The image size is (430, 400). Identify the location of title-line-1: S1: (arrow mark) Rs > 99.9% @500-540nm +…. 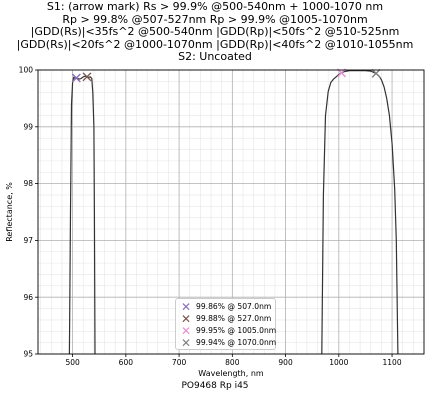
(215, 6).